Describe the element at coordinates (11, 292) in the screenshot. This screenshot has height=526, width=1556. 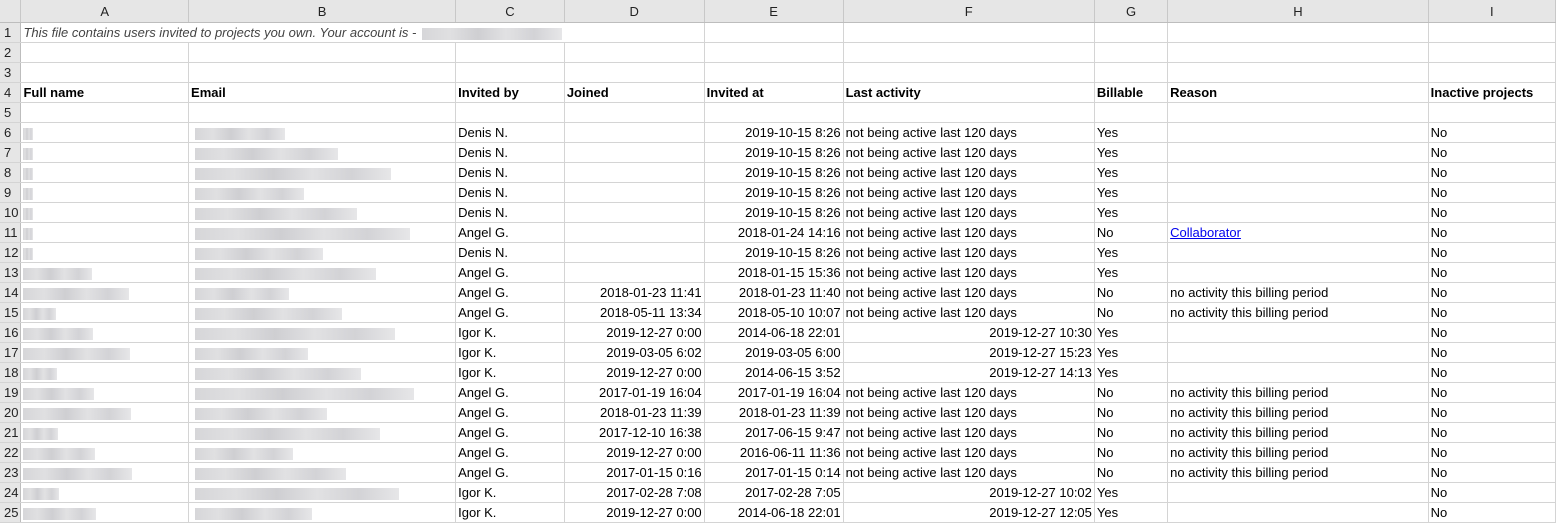
I see `row-header-14: 14` at that location.